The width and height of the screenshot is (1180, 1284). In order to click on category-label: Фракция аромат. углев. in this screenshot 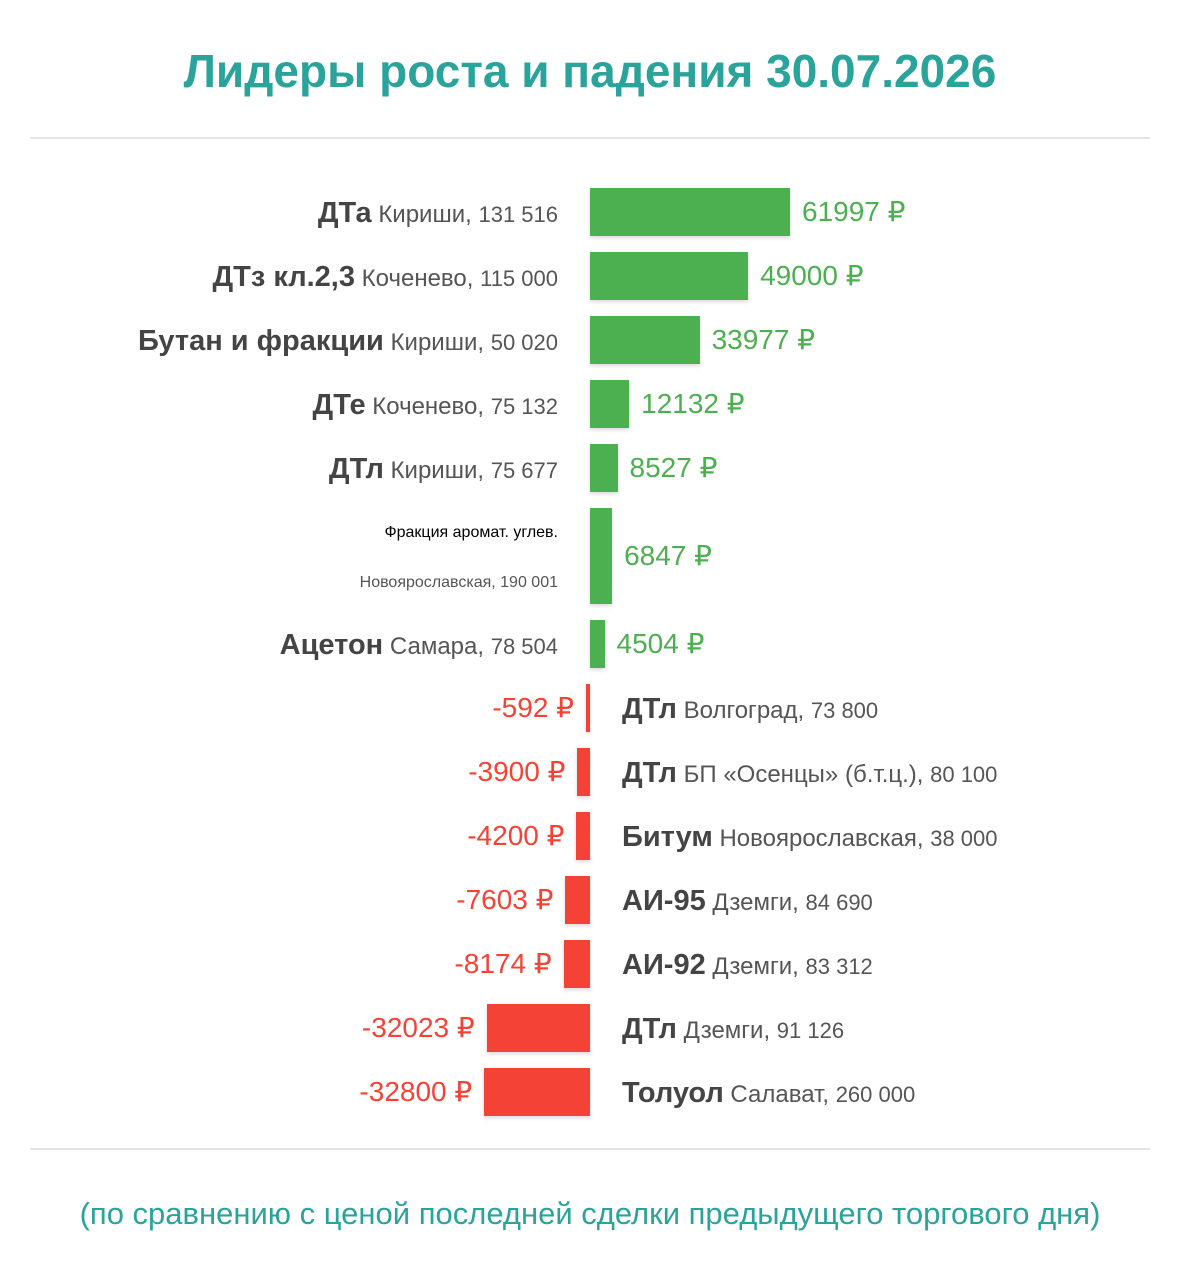, I will do `click(471, 533)`.